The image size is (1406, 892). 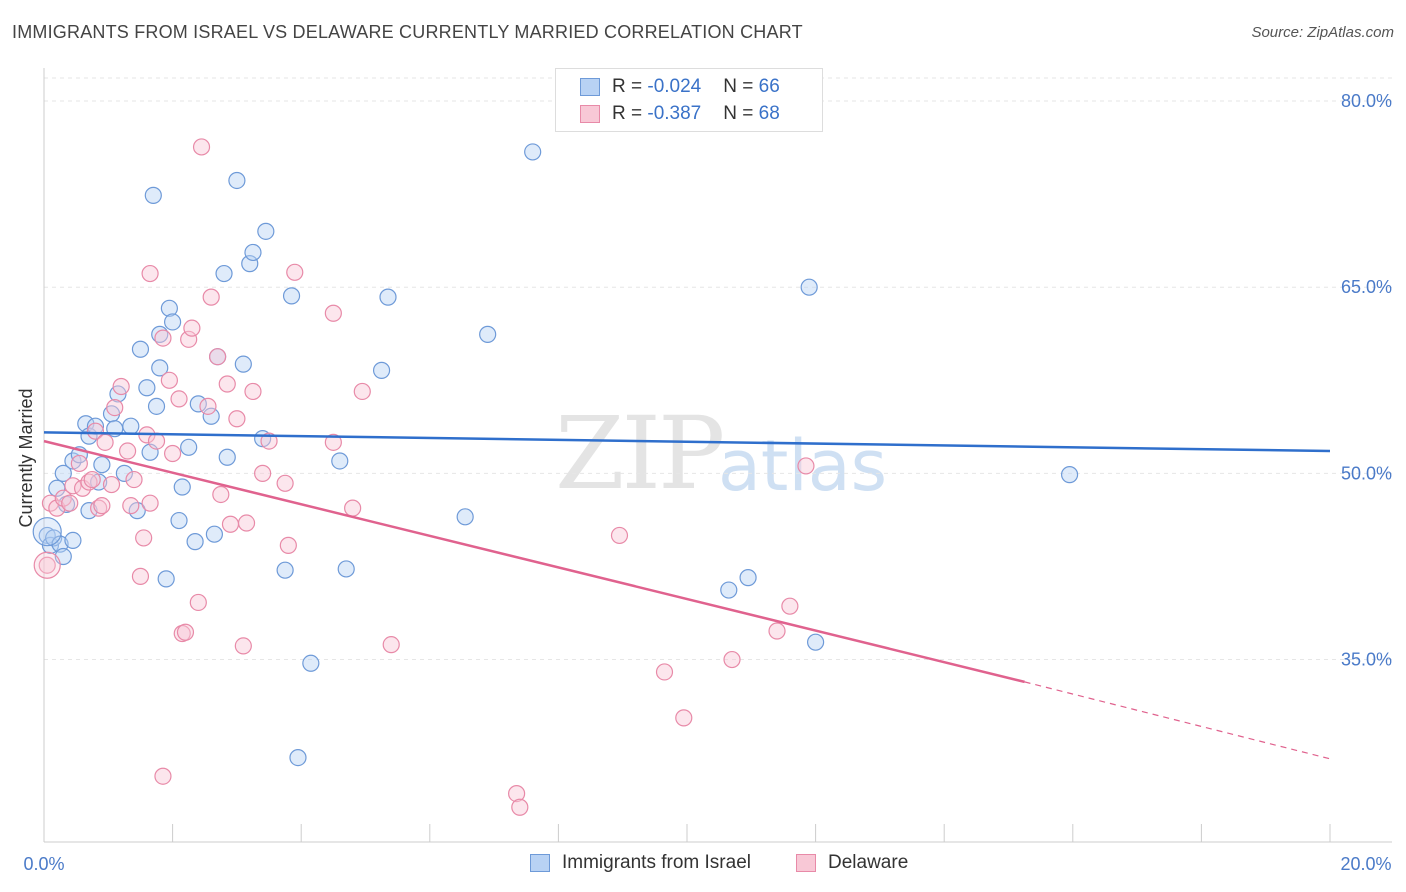 What do you see at coordinates (741, 113) in the screenshot?
I see `legend-n-label: N =` at bounding box center [741, 113].